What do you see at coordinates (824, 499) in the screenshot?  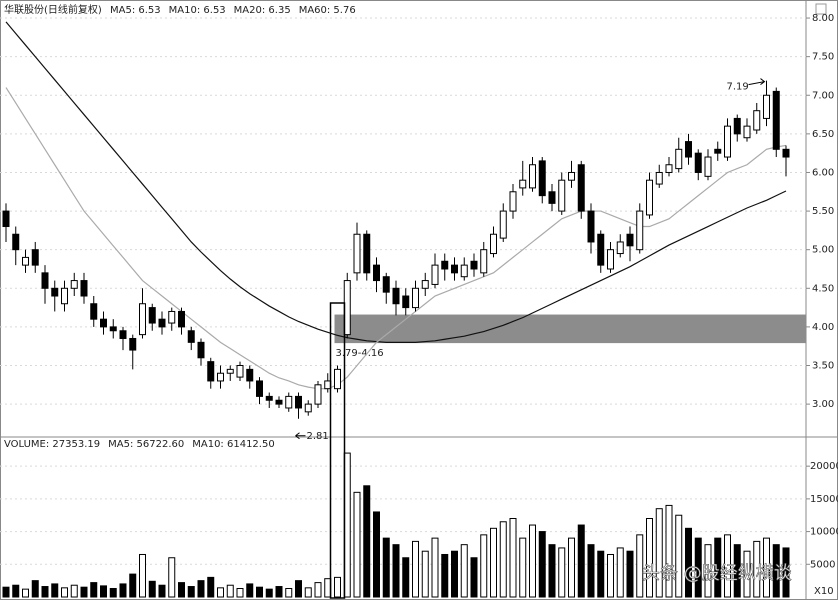 I see `y-tick-label: 15000` at bounding box center [824, 499].